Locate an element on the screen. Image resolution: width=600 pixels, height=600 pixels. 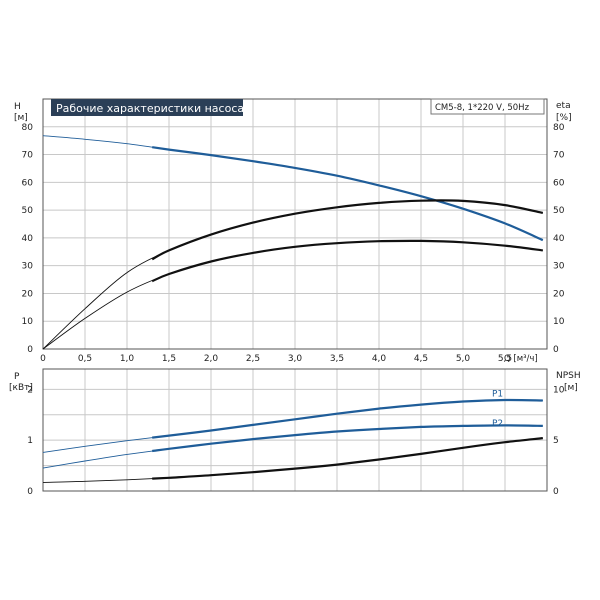
title-banner is located at coordinates (147, 107).